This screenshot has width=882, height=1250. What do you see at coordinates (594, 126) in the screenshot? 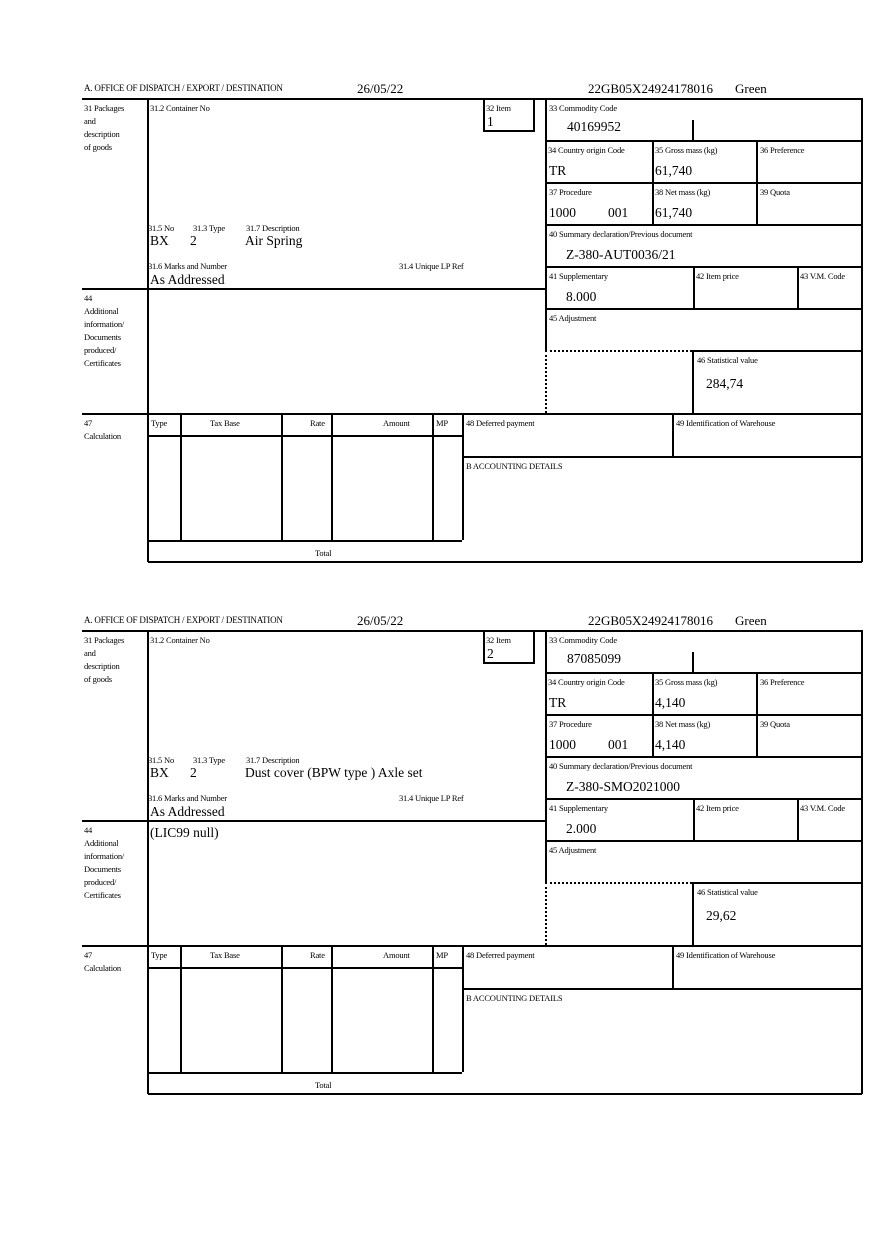
I see `commodity-value: 40169952` at bounding box center [594, 126].